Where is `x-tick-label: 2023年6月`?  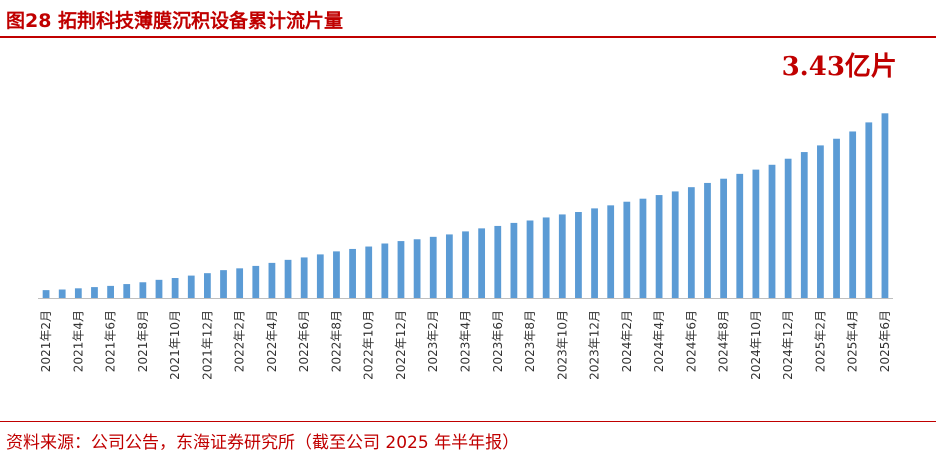
x-tick-label: 2023年6月 is located at coordinates (498, 341).